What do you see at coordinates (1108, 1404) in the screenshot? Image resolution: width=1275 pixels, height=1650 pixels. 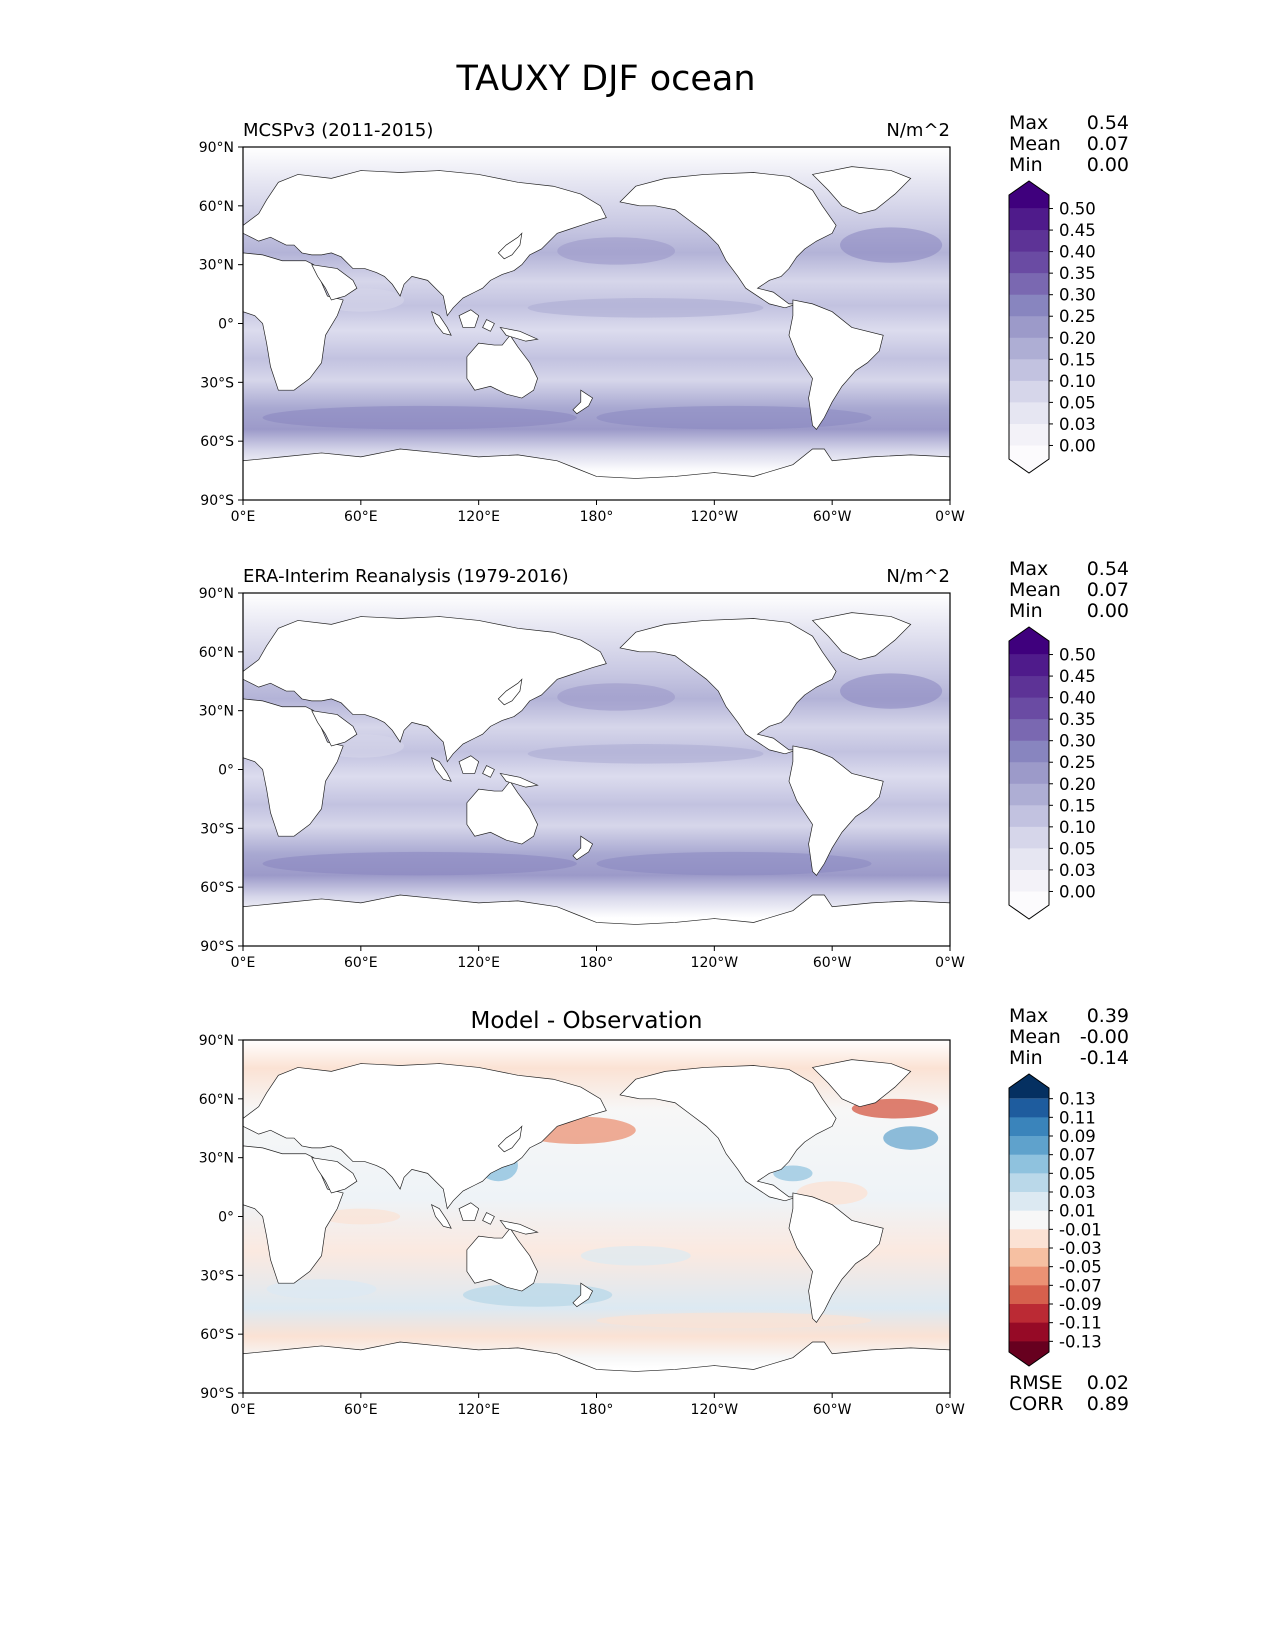 I see `footer-stat-value: 0.89` at bounding box center [1108, 1404].